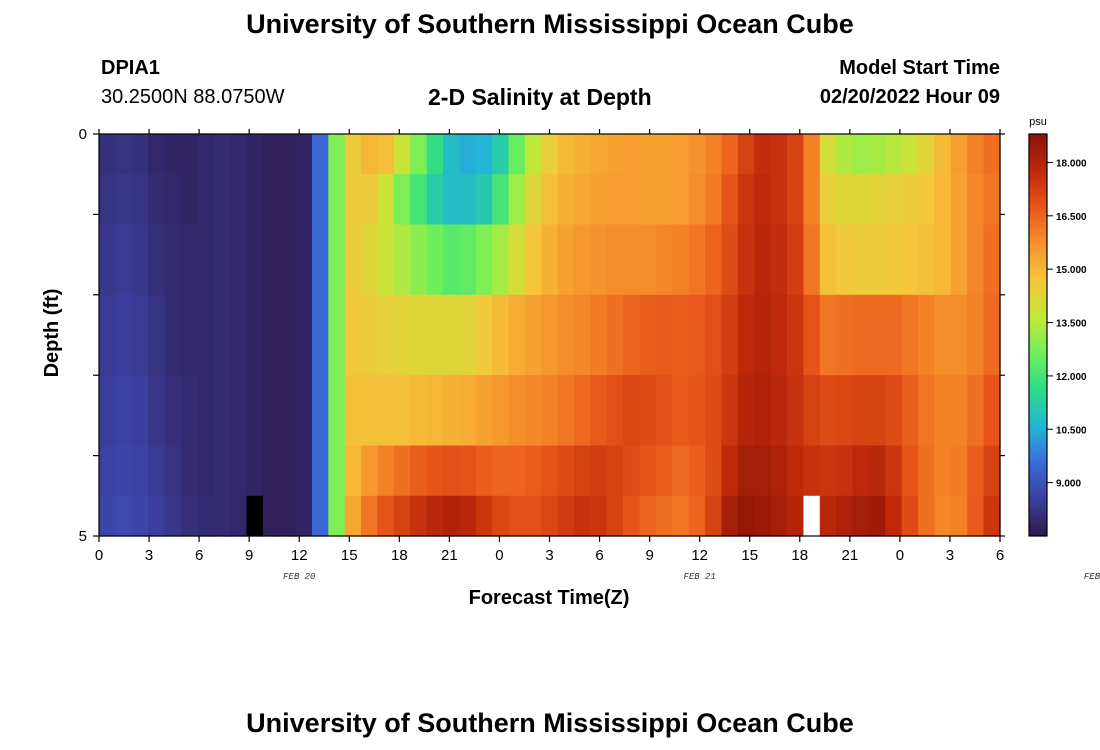 The width and height of the screenshot is (1100, 750). Describe the element at coordinates (1071, 217) in the screenshot. I see `colorbar-tick-label: 16.500` at that location.